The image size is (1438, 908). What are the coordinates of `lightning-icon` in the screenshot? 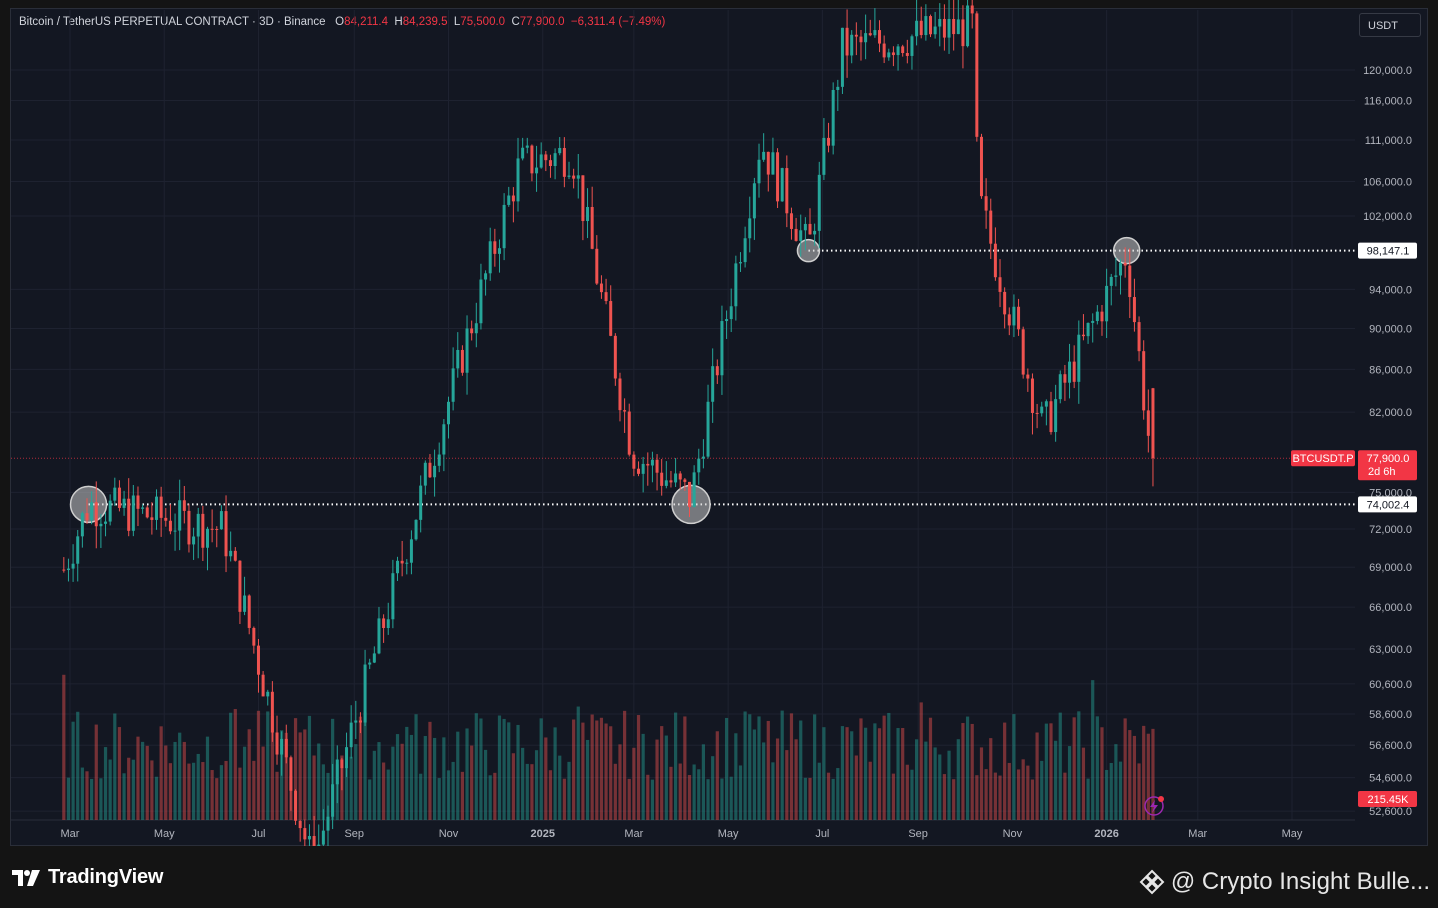 It's located at (1154, 806).